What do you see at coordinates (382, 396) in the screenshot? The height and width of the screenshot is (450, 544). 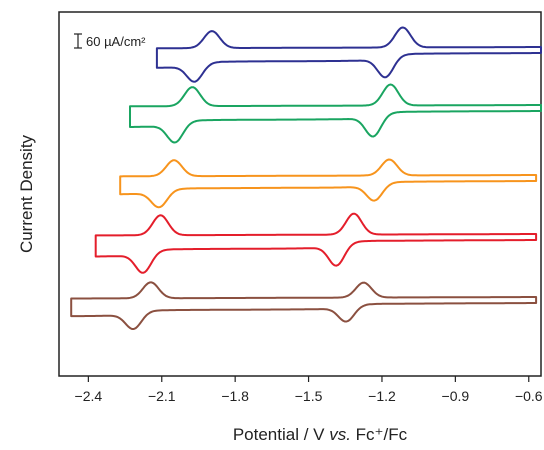 I see `x-tick-label: −1.2` at bounding box center [382, 396].